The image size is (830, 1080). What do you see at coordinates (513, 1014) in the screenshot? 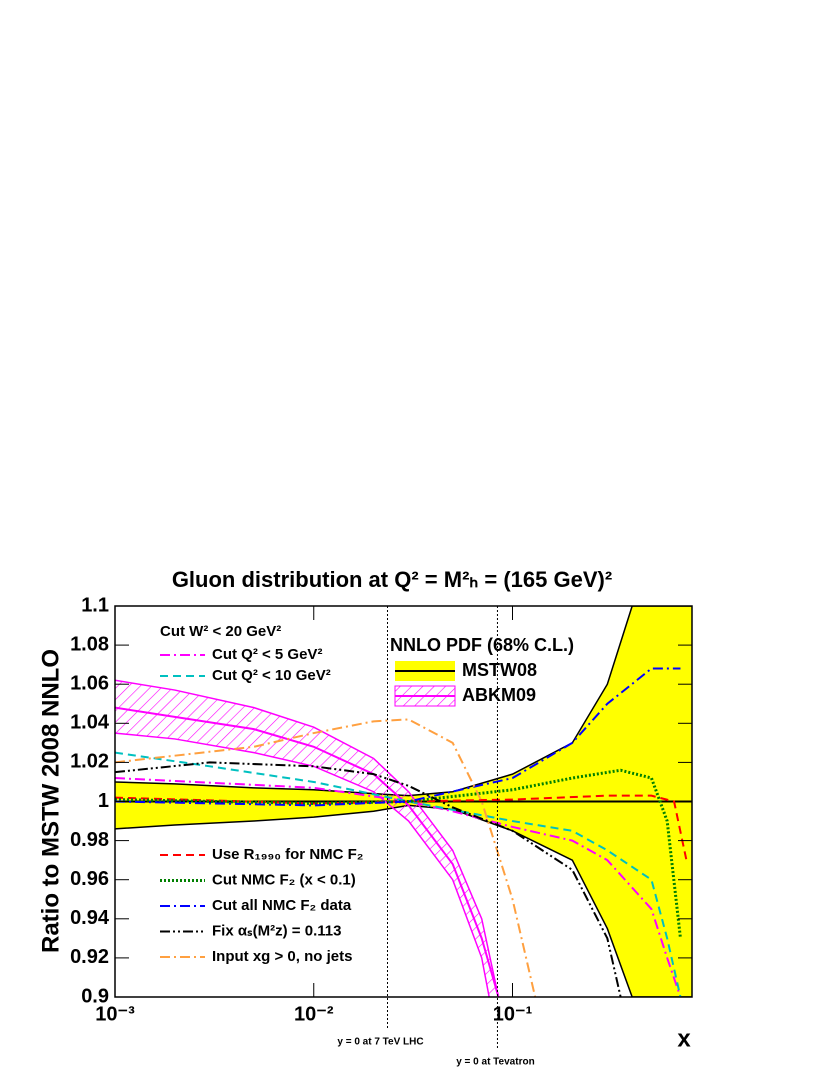
I see `x-tick-label: 10⁻¹` at bounding box center [513, 1014].